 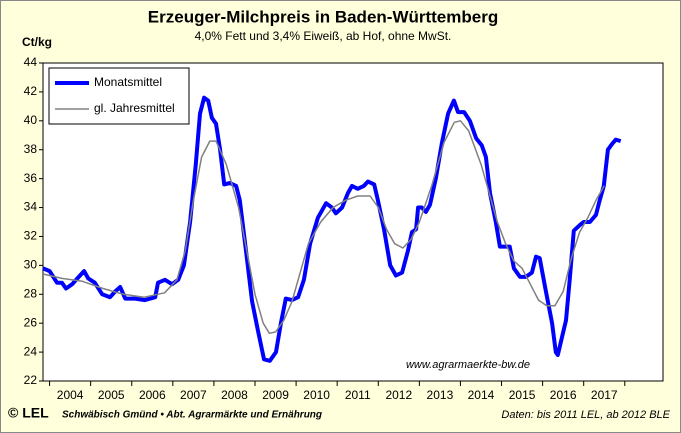 I want to click on y-tick-label: 42, so click(x=31, y=91).